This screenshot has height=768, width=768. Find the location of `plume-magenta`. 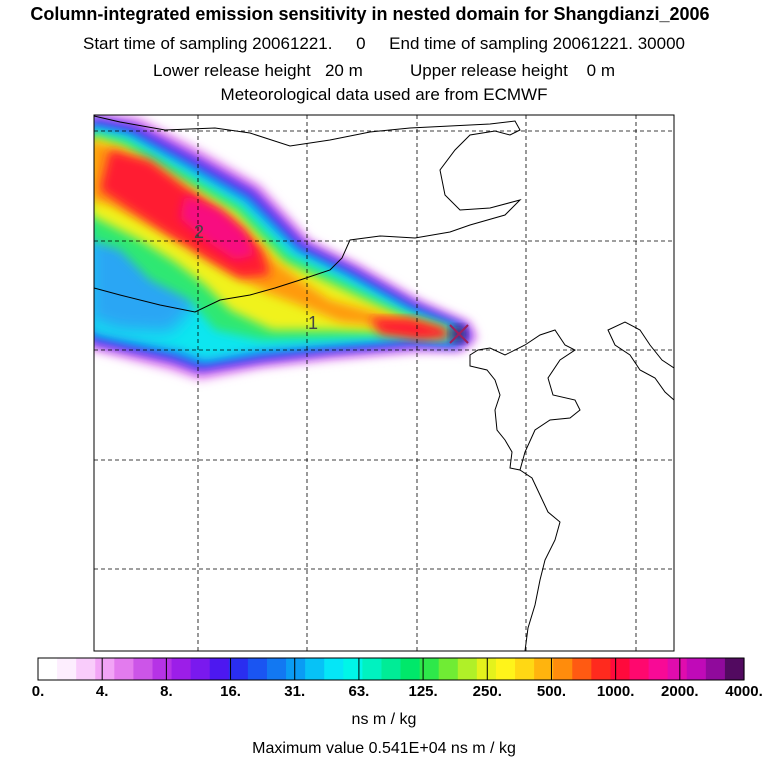

plume-magenta is located at coordinates (217, 227).